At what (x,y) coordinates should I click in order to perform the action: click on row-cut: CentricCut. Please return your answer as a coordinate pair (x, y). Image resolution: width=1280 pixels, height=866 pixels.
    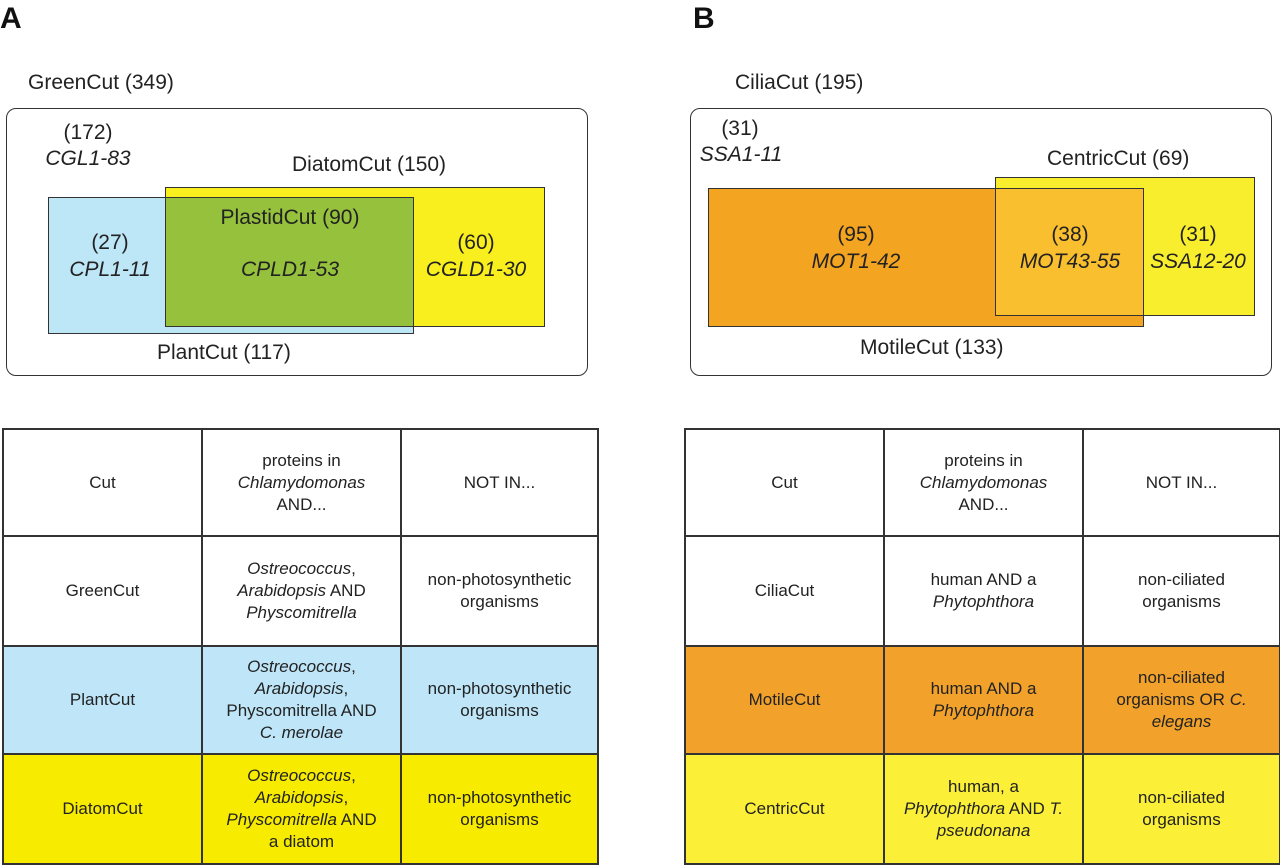
    Looking at the image, I should click on (784, 809).